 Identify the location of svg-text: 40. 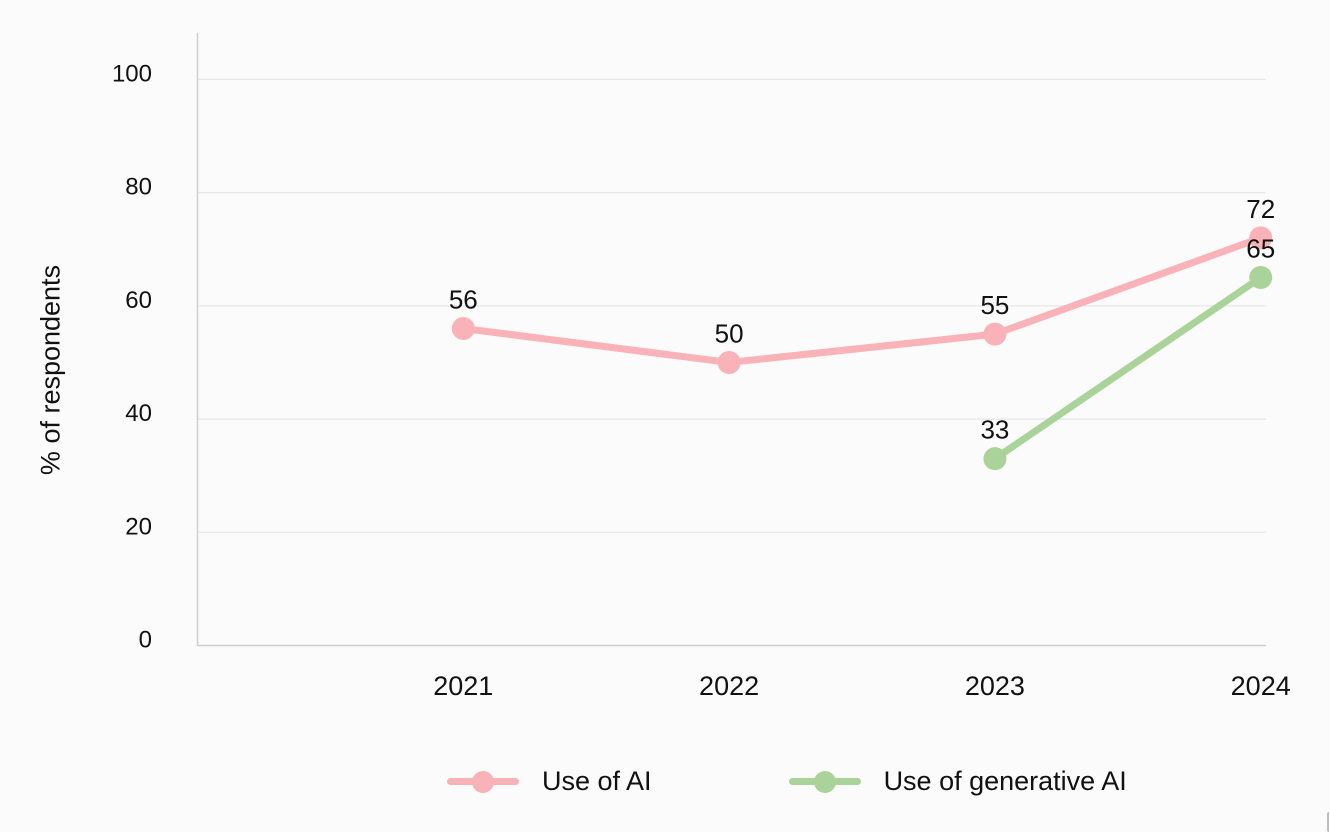
(138, 413).